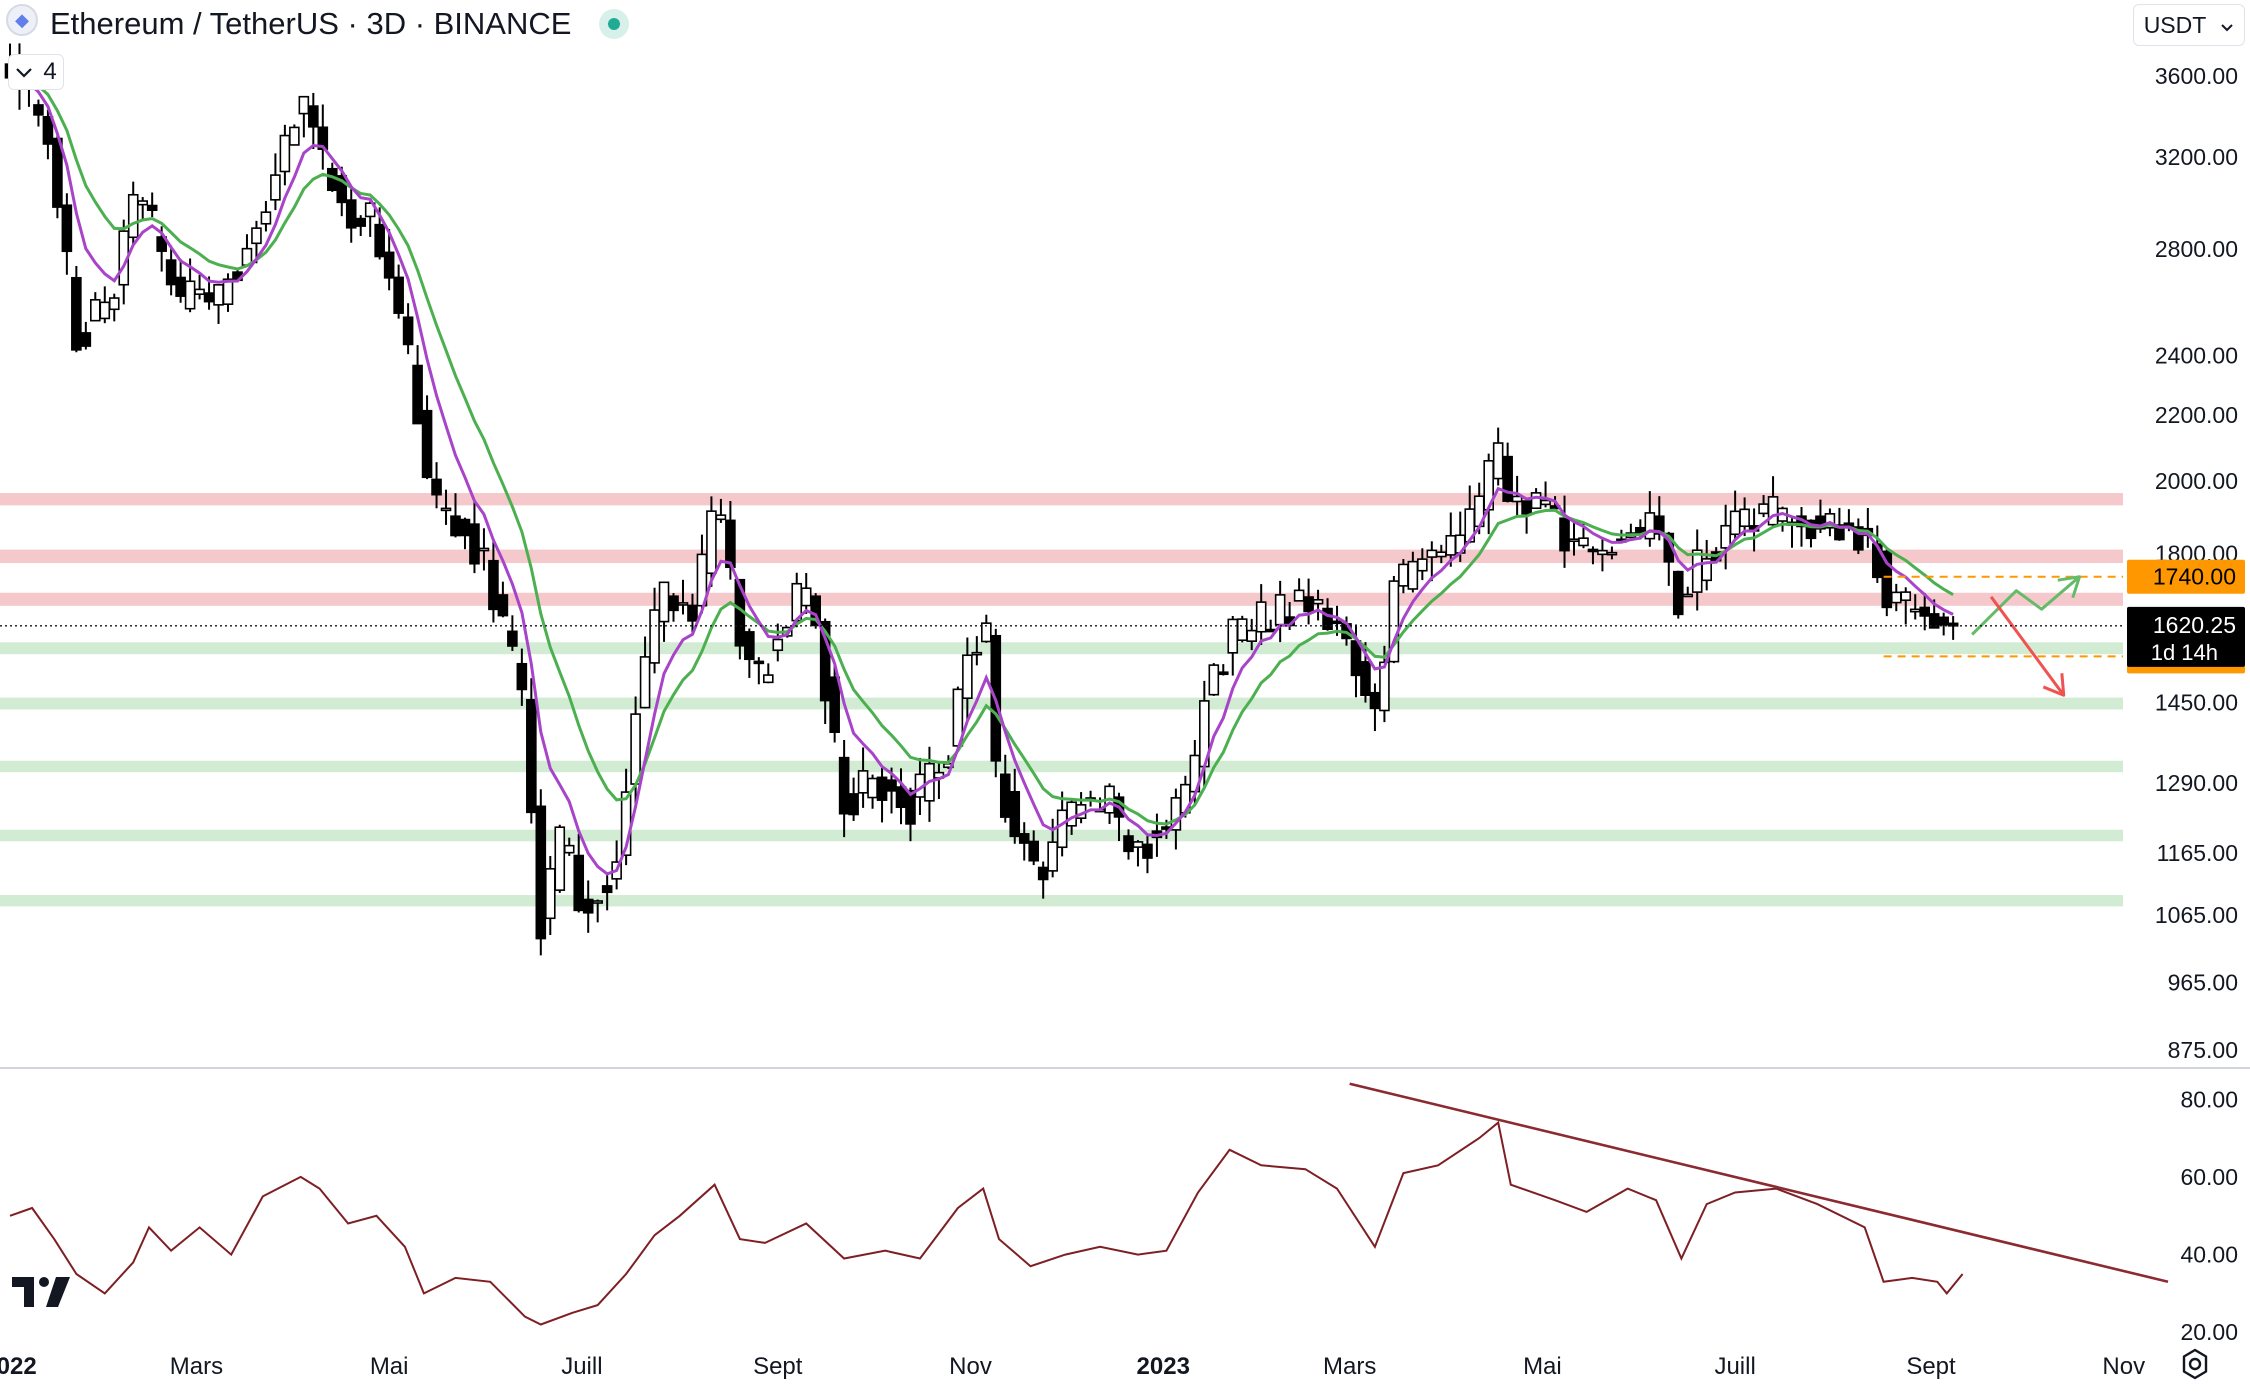 The width and height of the screenshot is (2250, 1397). I want to click on scenario-level-label-box, so click(2186, 576).